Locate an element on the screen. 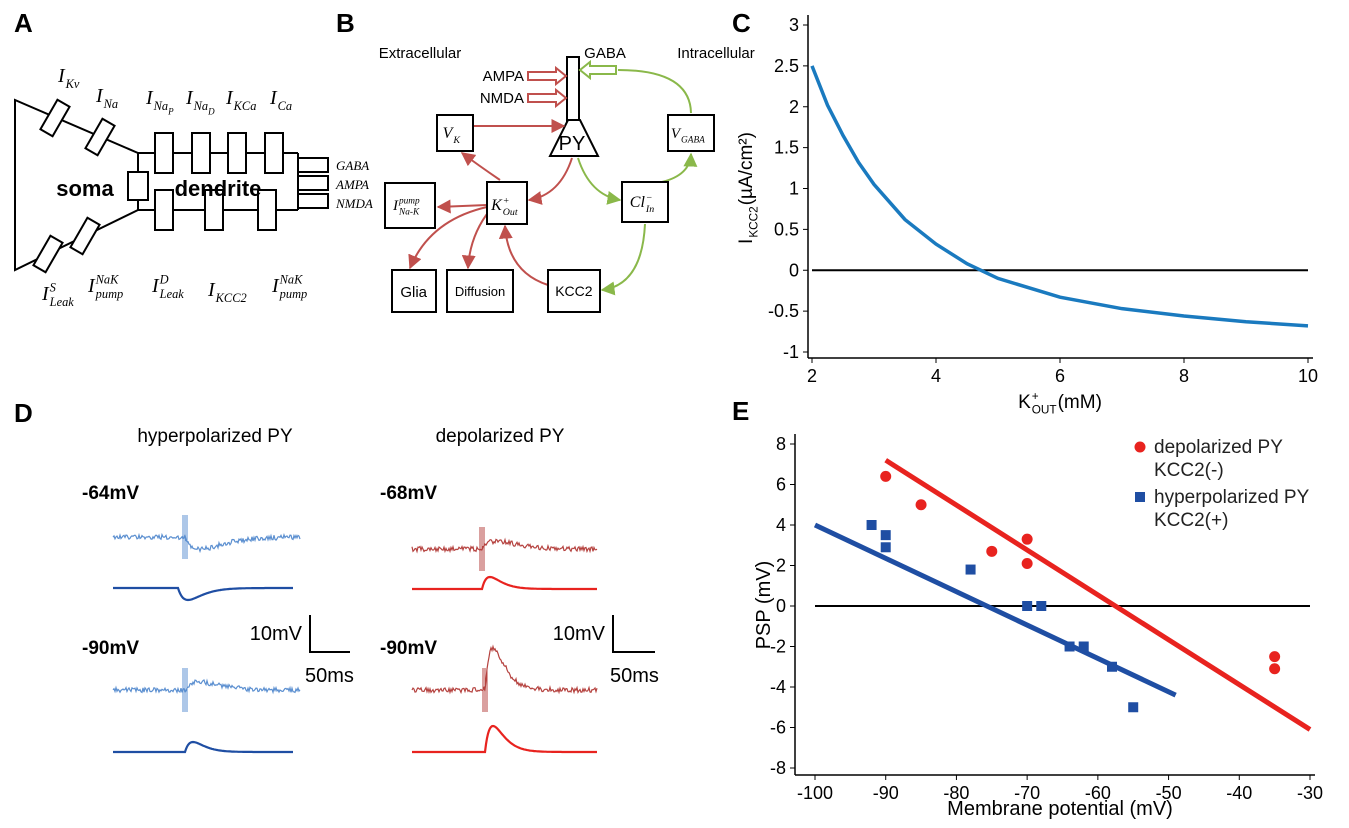 This screenshot has width=1349, height=828. node-label: + is located at coordinates (506, 200).